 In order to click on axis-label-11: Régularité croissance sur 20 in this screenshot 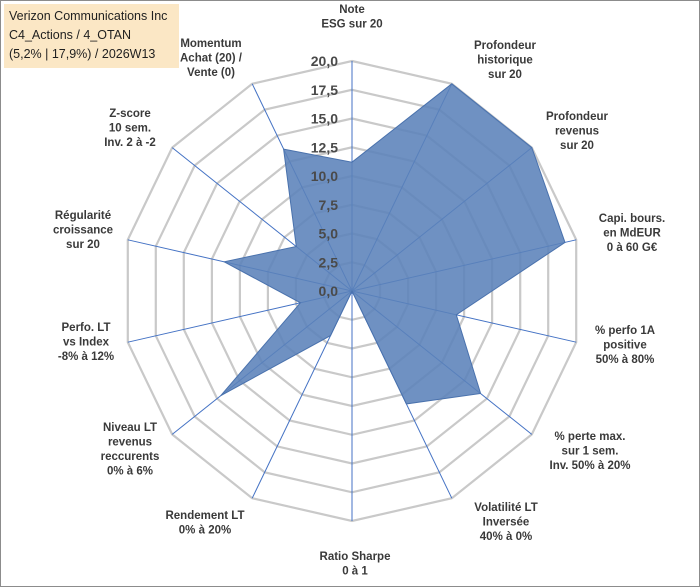, I will do `click(83, 230)`.